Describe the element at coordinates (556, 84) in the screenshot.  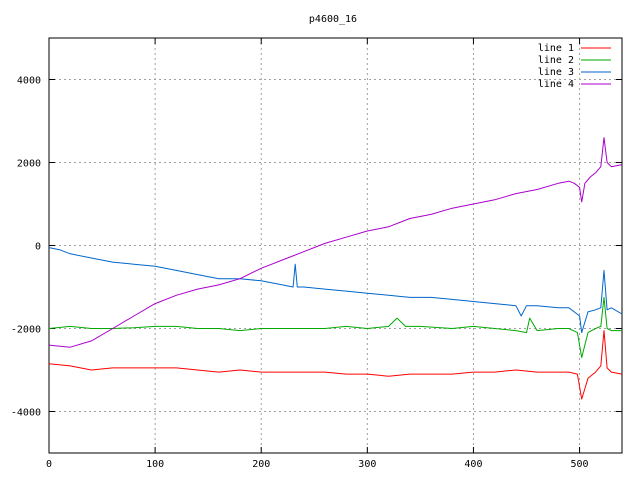
I see `legend-label: line 4` at that location.